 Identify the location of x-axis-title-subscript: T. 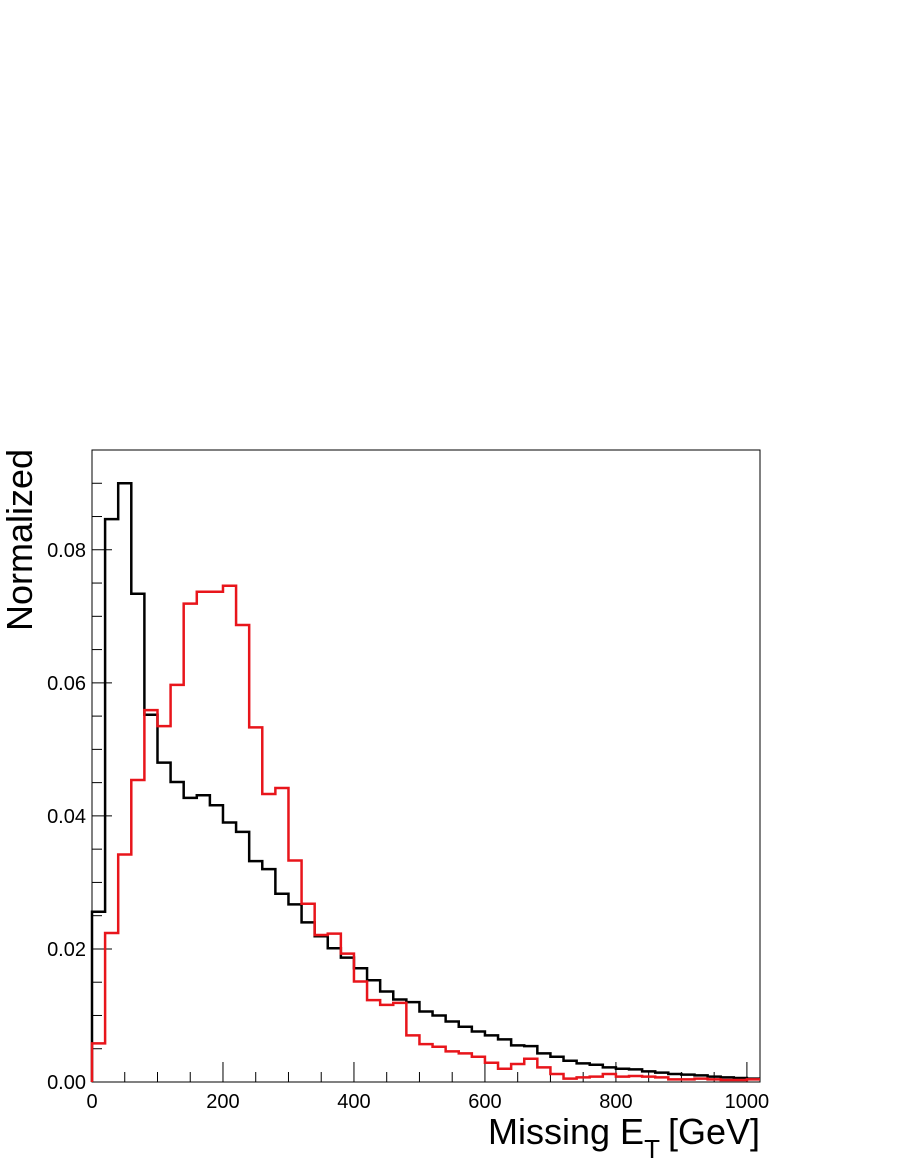
(652, 1149).